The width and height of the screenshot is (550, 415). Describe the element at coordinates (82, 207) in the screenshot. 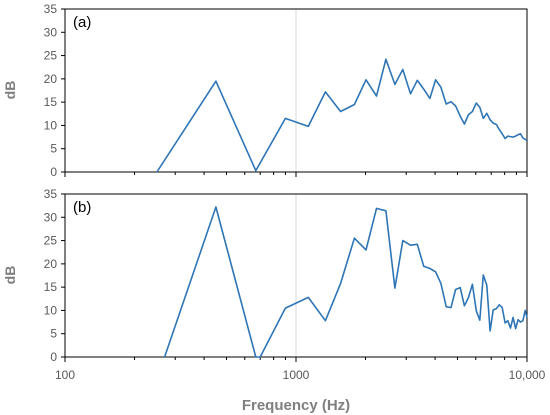

I see `panel-label: (b)` at that location.